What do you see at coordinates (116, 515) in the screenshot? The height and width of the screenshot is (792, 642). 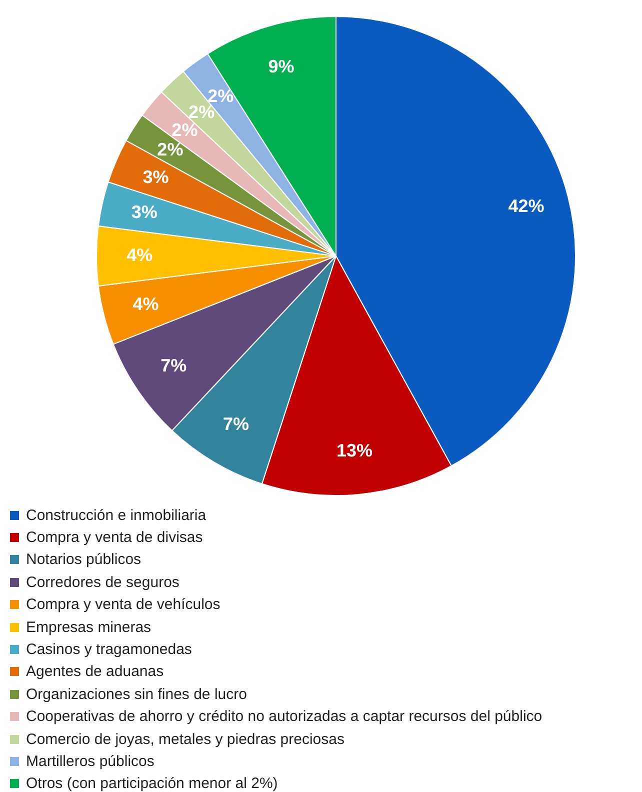 I see `legend-label: Construcción e inmobiliaria` at bounding box center [116, 515].